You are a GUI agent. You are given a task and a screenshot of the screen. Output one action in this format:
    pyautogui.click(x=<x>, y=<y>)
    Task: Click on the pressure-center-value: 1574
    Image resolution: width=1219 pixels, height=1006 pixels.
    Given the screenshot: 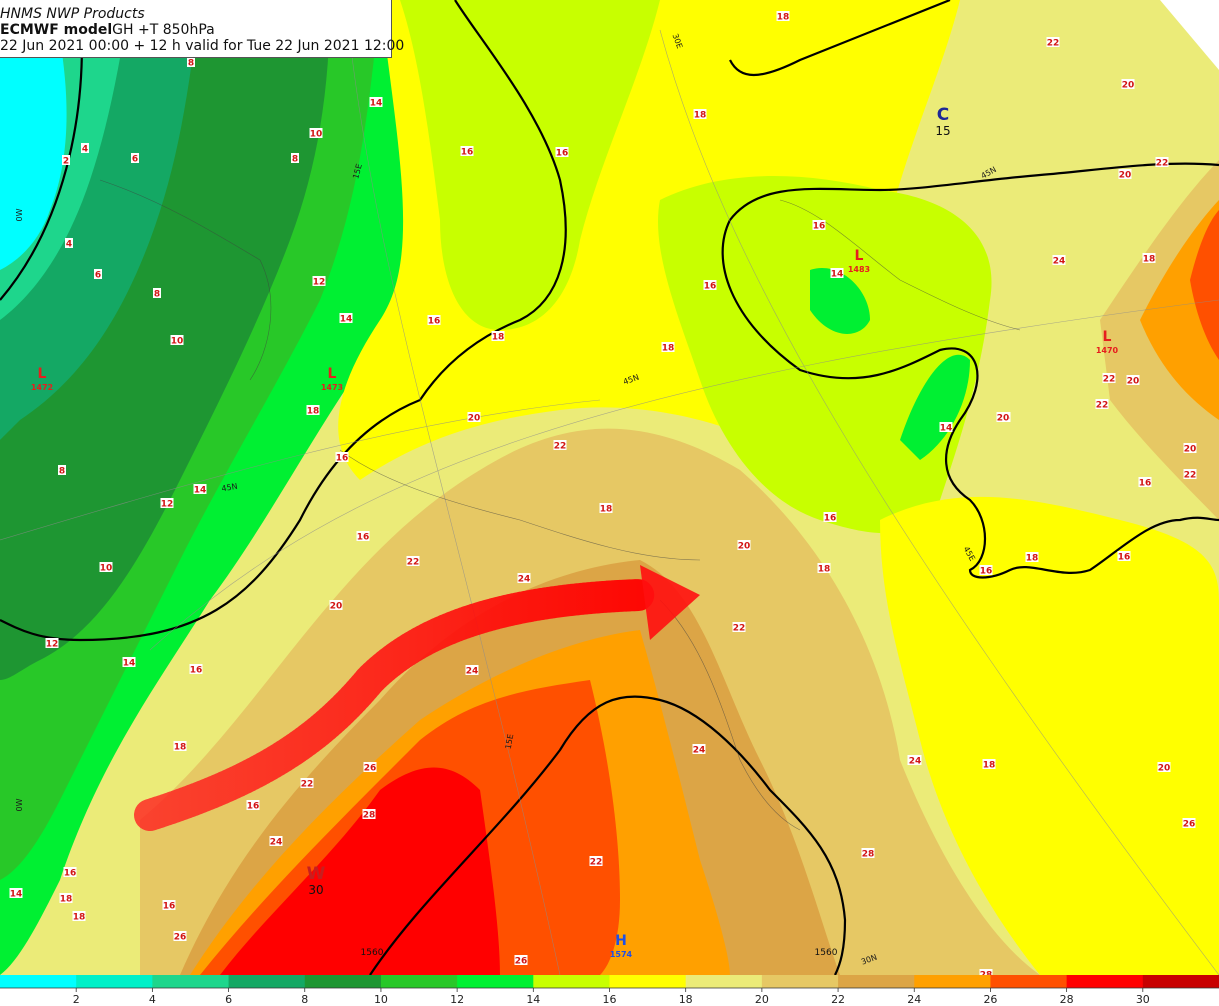 What is the action you would take?
    pyautogui.click(x=621, y=954)
    